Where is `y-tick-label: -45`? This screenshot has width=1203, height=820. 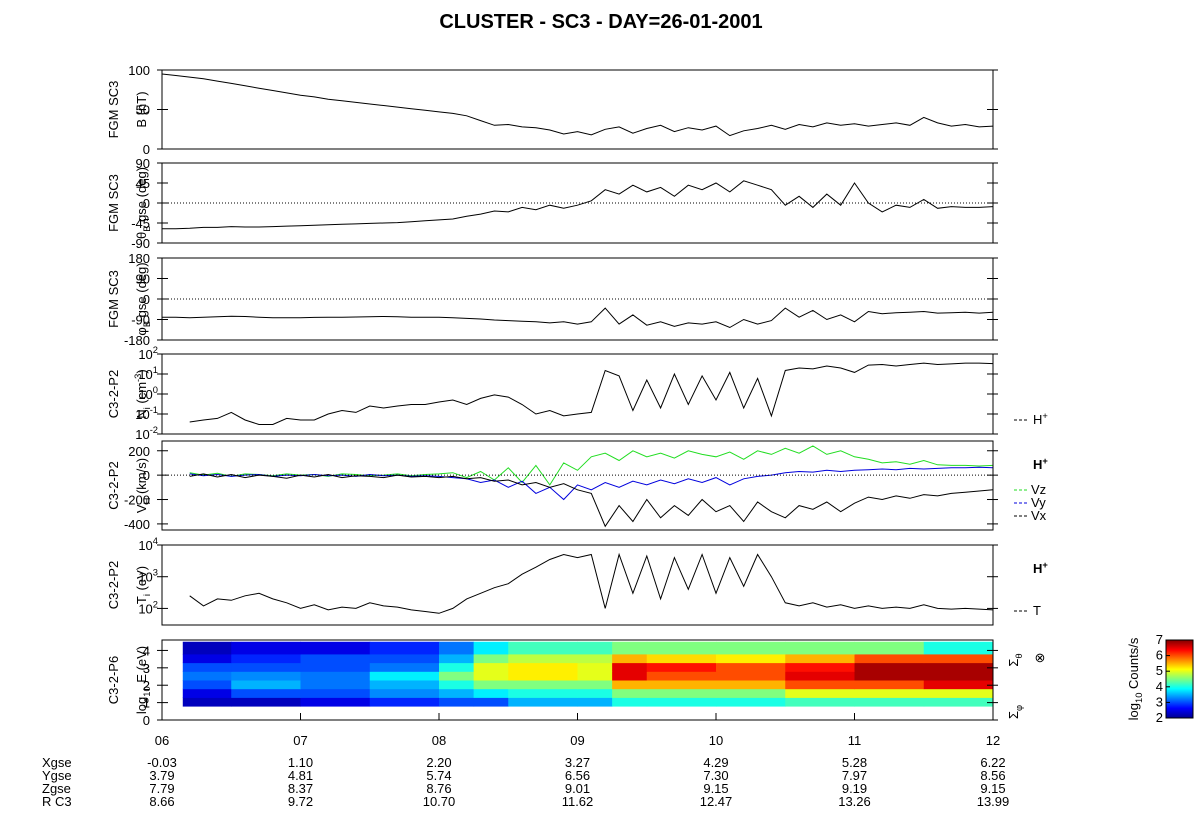 y-tick-label: -45 is located at coordinates (140, 223).